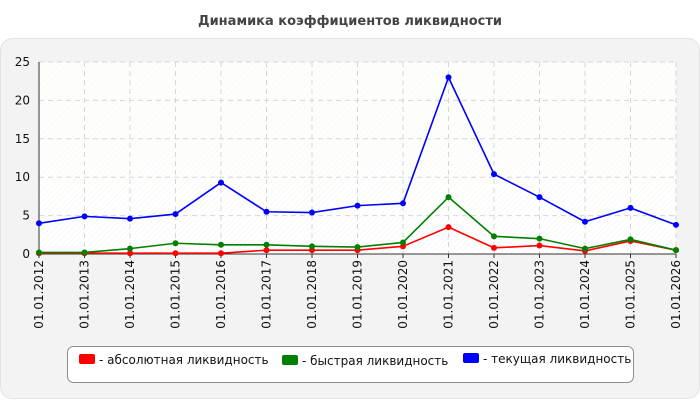 This screenshot has width=700, height=400. I want to click on legend-swatch-current, so click(471, 358).